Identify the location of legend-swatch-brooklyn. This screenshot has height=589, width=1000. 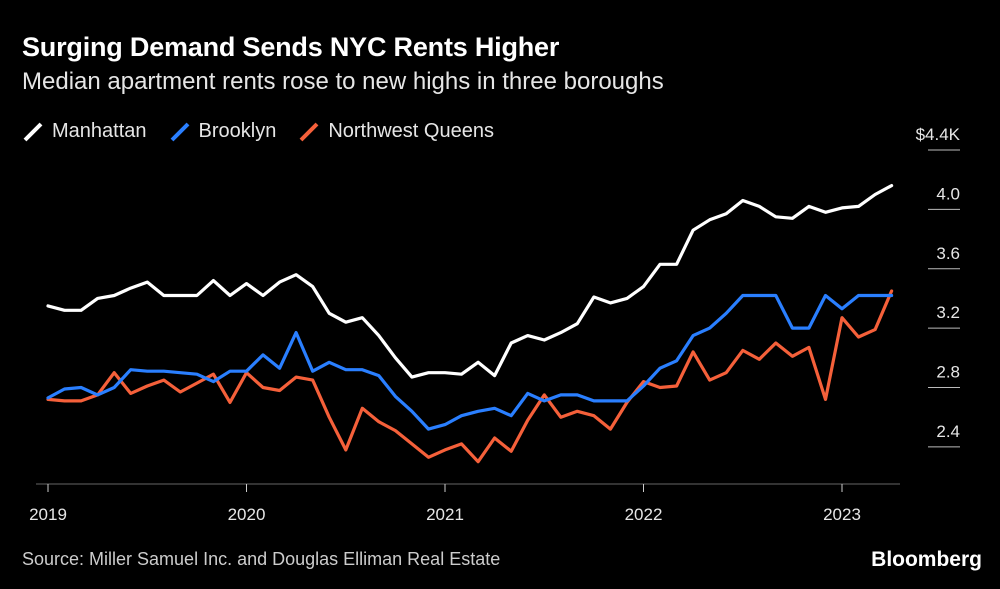
(179, 131).